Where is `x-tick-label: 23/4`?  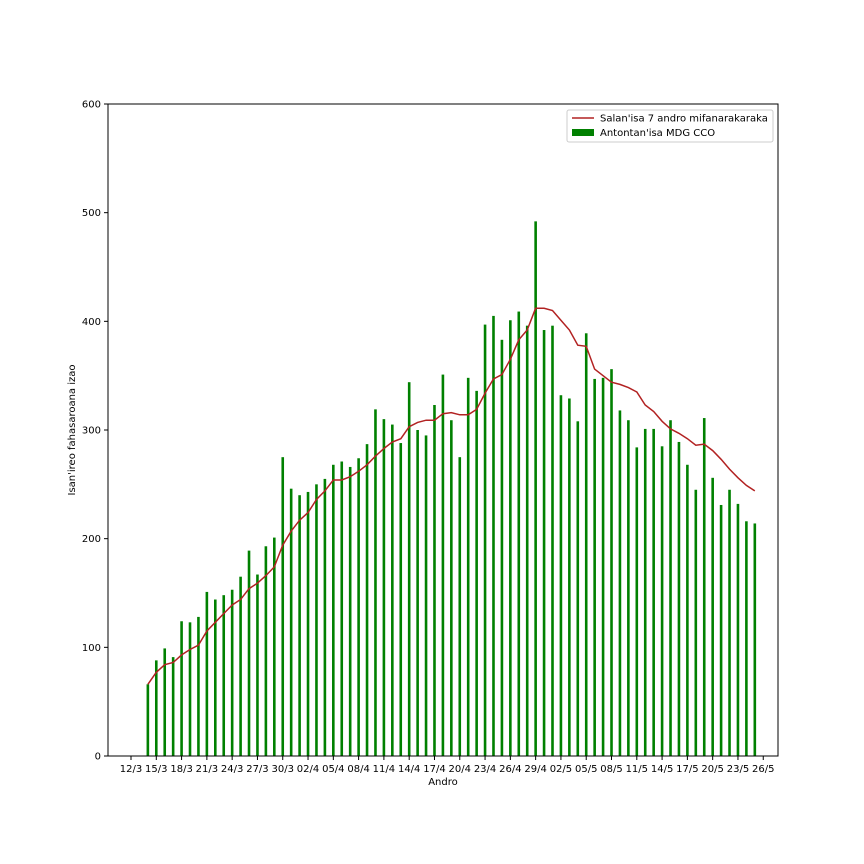 x-tick-label: 23/4 is located at coordinates (485, 769).